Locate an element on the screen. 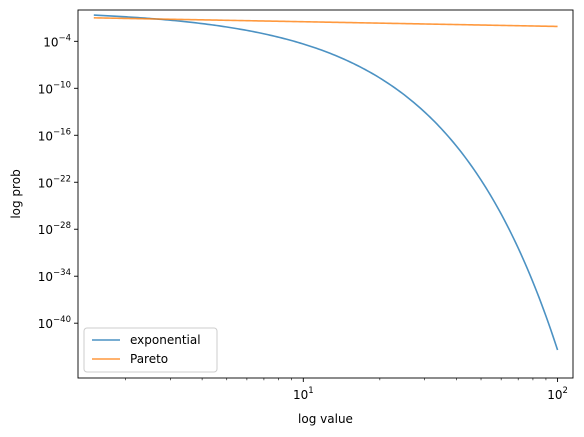  y-tick-label: 10−28 is located at coordinates (54, 229).